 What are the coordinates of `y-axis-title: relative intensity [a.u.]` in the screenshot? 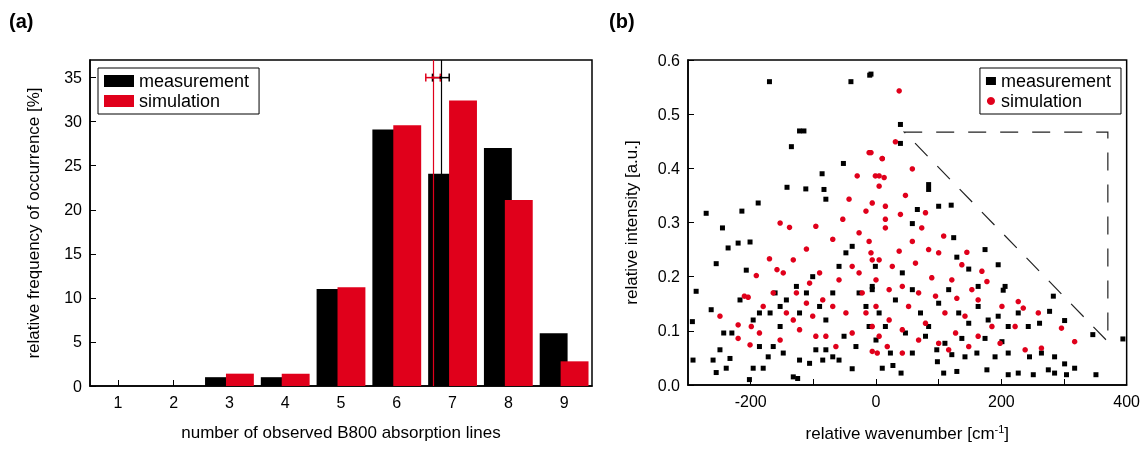 It's located at (631, 222).